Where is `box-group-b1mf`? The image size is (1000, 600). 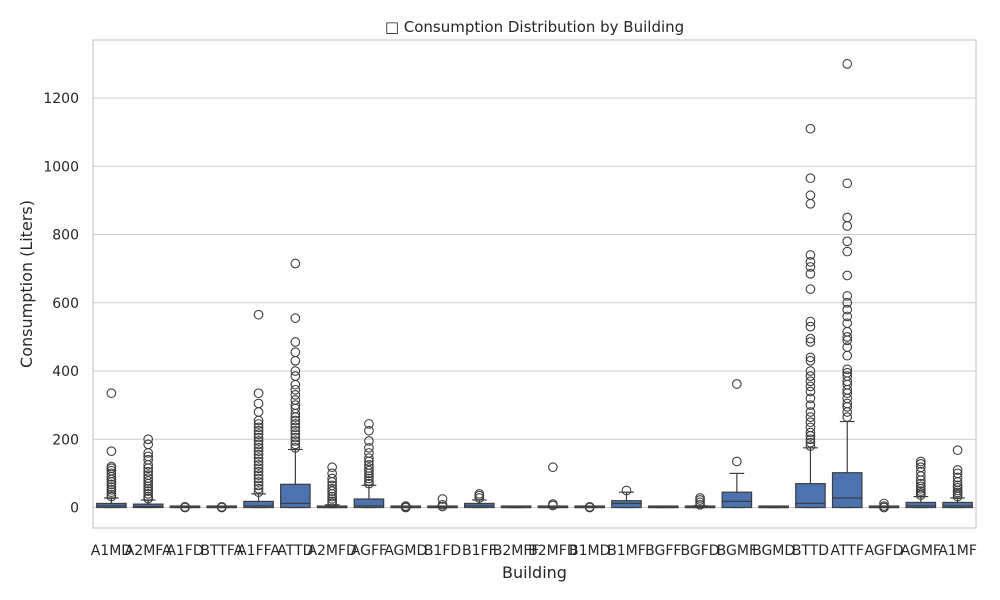
box-group-b1mf is located at coordinates (626, 497).